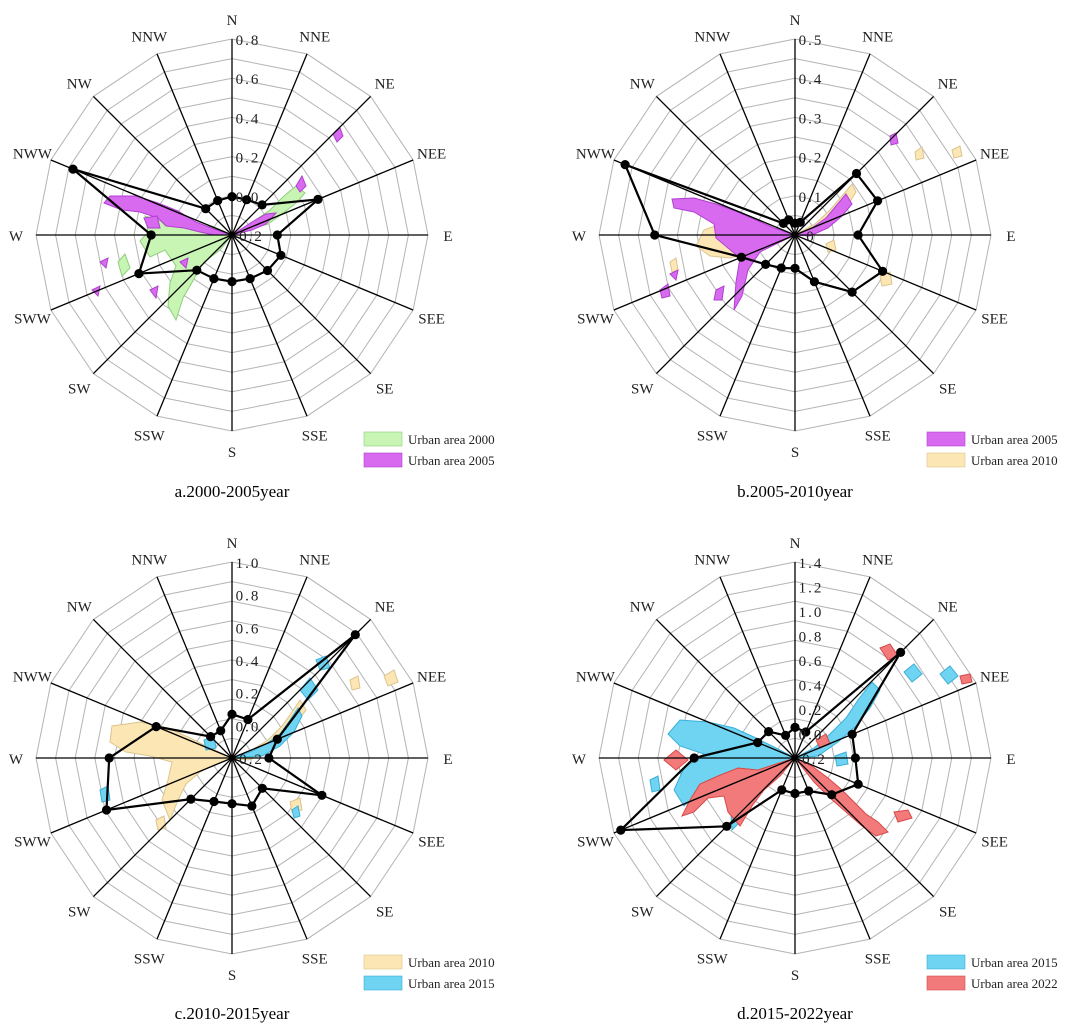 Image resolution: width=1065 pixels, height=1024 pixels. What do you see at coordinates (878, 437) in the screenshot?
I see `direction-label-sse: SSE` at bounding box center [878, 437].